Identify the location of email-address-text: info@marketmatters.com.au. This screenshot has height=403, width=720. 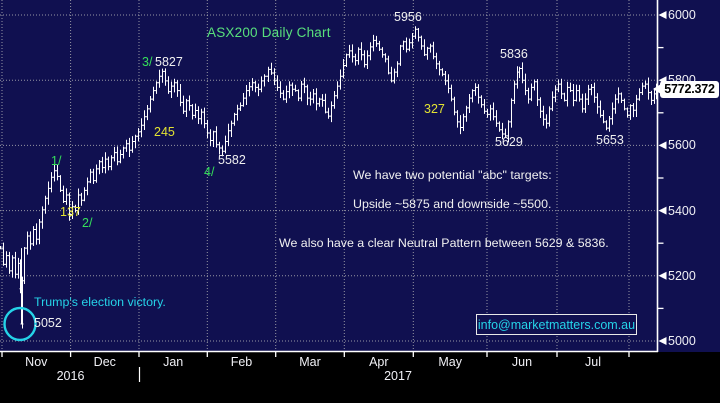
(556, 324).